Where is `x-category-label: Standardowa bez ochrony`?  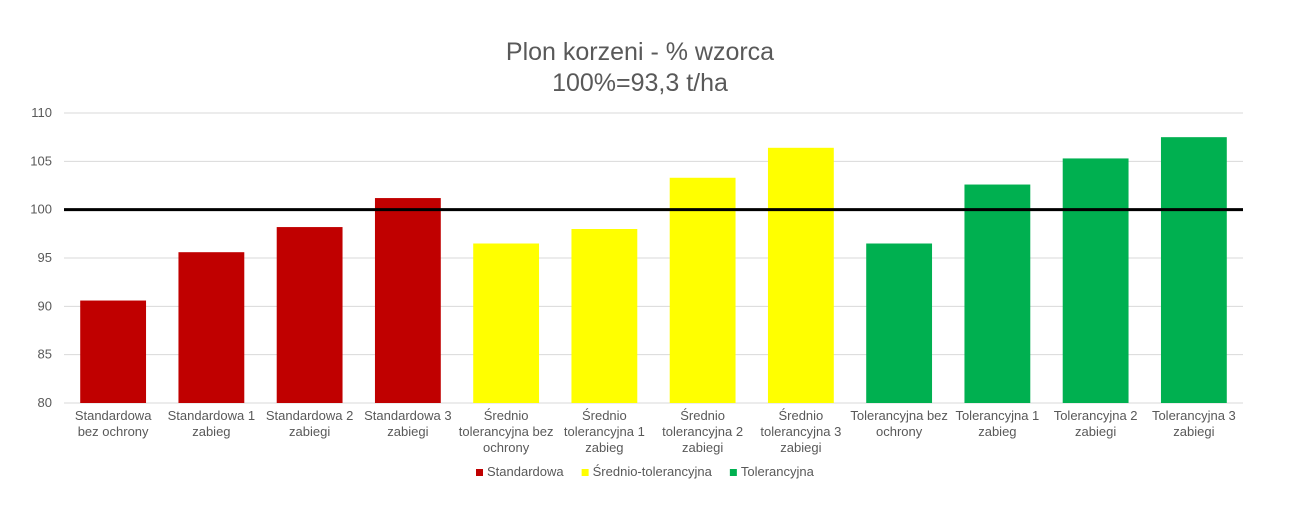
x-category-label: Standardowa bez ochrony is located at coordinates (113, 423).